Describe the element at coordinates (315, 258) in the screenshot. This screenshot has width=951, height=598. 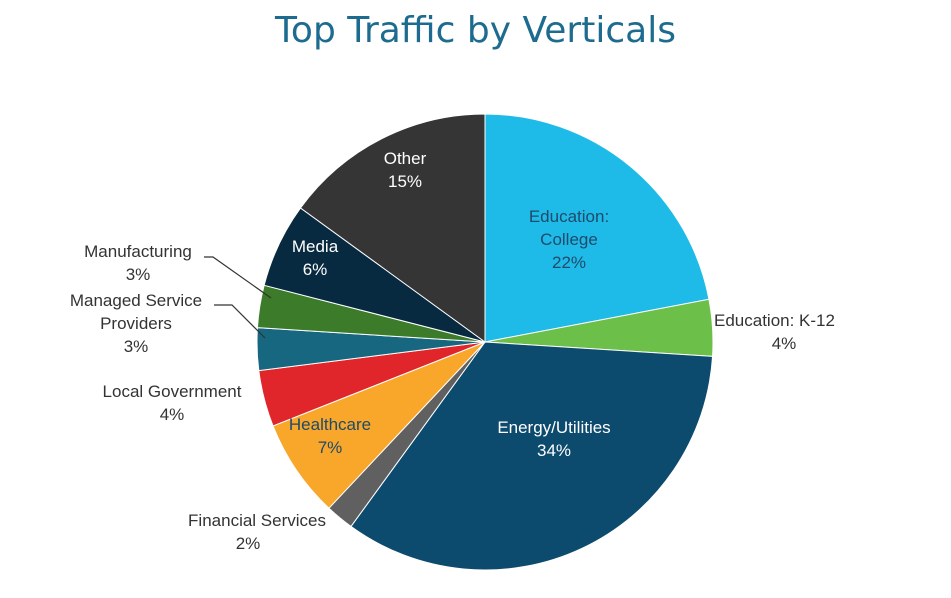
I see `slice-label-8: Media 6%` at that location.